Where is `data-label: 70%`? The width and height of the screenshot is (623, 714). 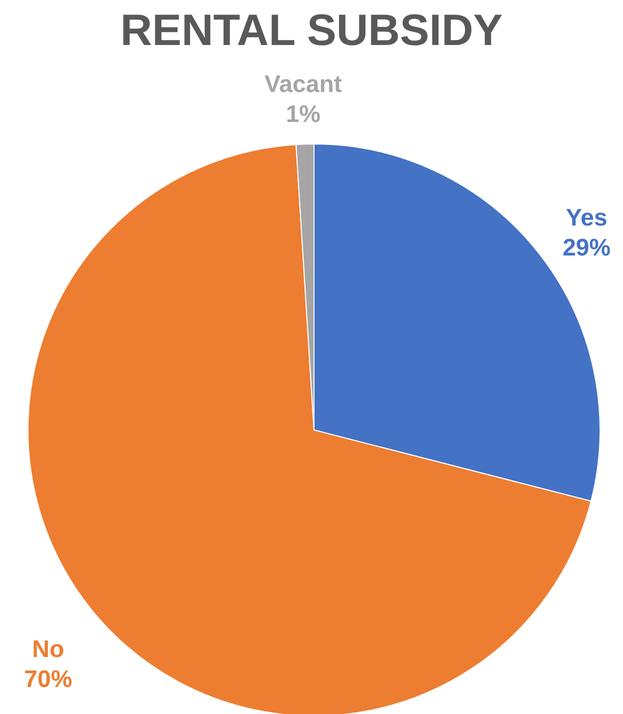
data-label: 70% is located at coordinates (48, 679).